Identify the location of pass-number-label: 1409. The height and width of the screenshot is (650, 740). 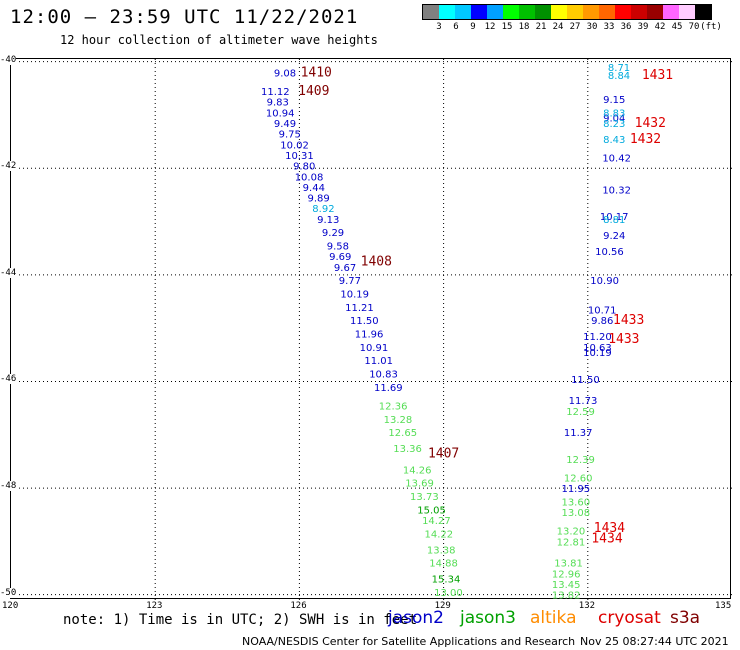
(313, 91).